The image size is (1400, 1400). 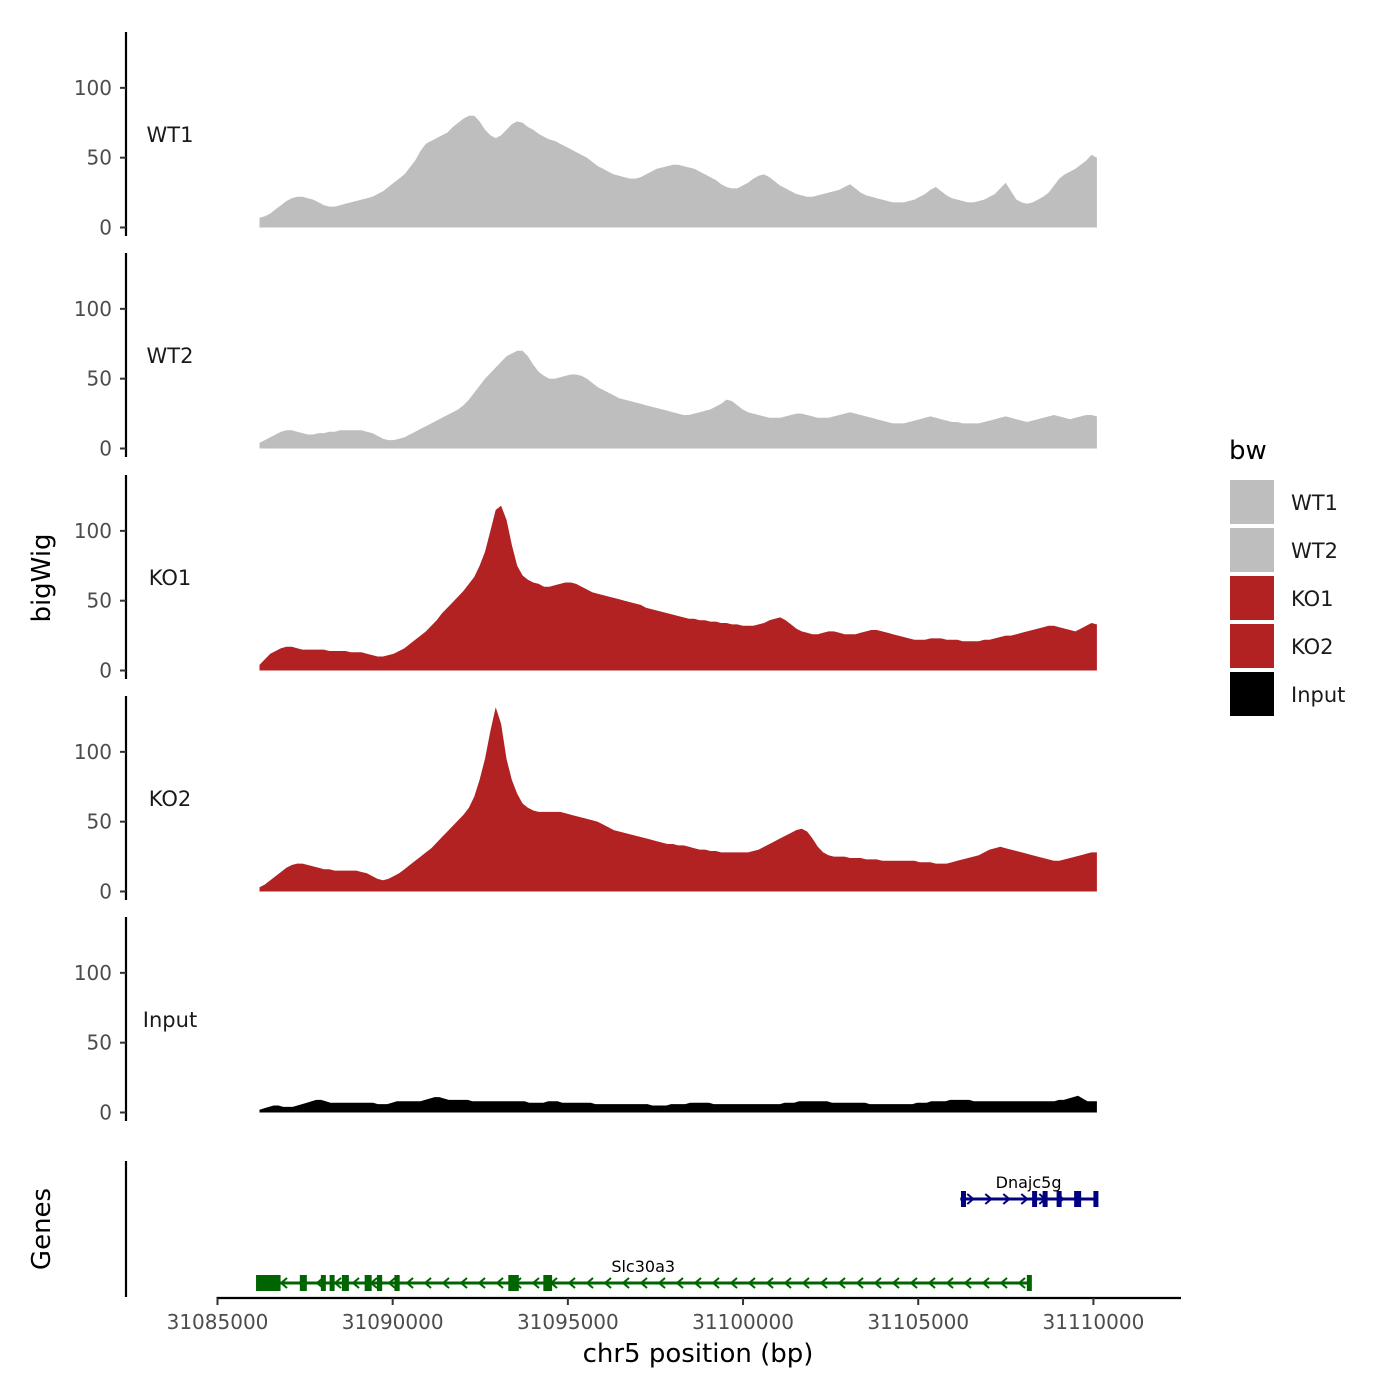 I want to click on gene-name-dnajc5g: Dnajc5g, so click(x=1029, y=1182).